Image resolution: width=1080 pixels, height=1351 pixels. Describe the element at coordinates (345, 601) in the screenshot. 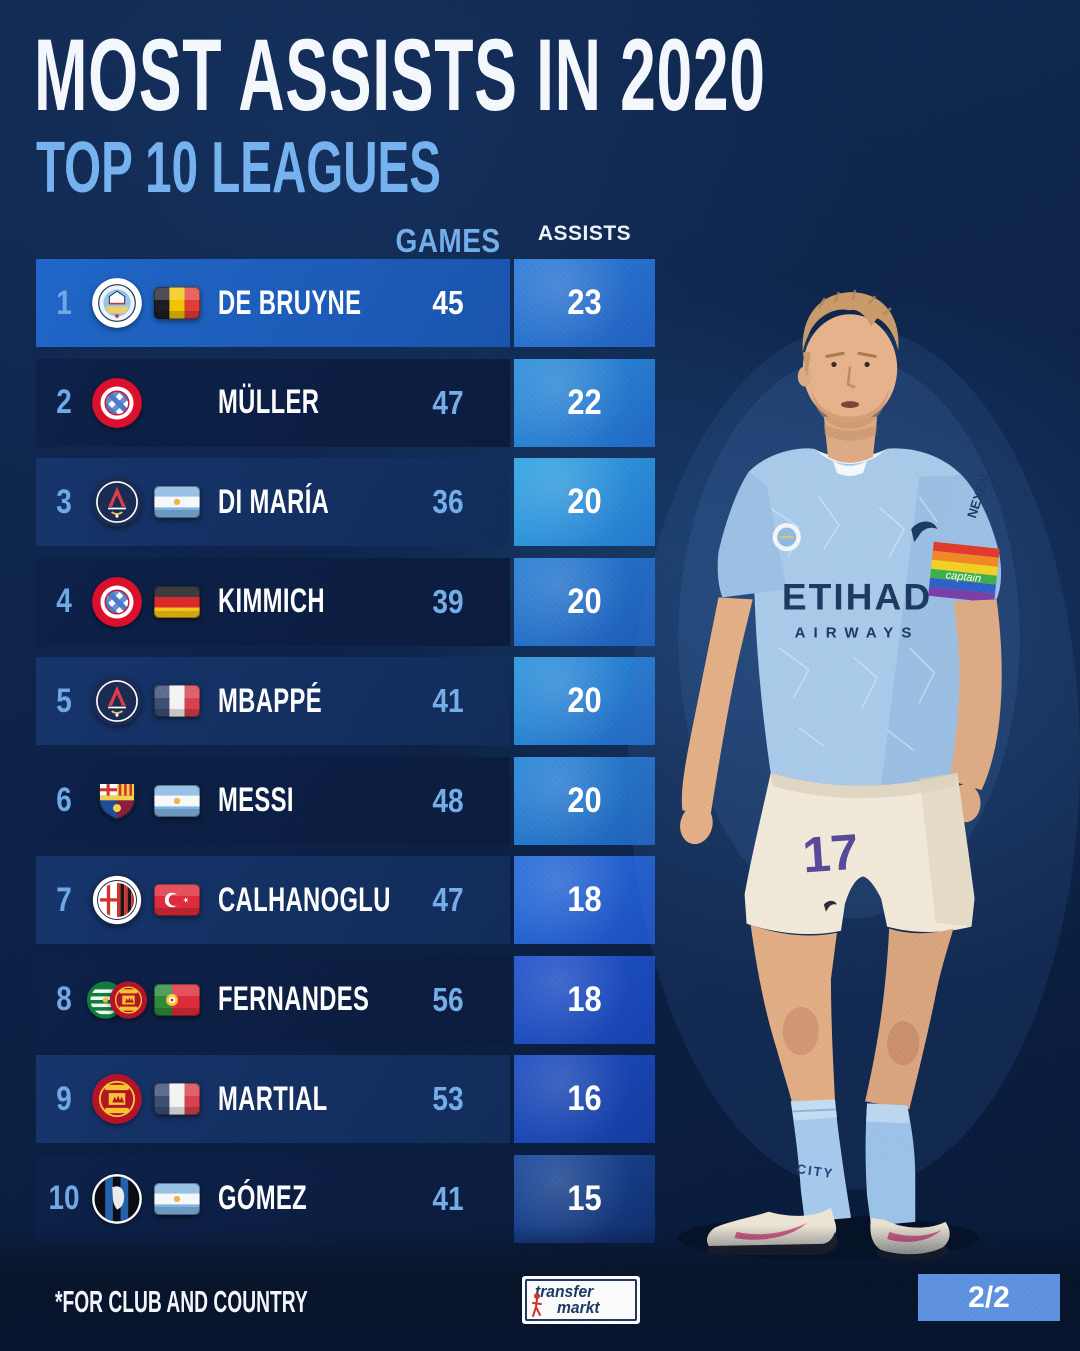

I see `table-row: 4` at that location.